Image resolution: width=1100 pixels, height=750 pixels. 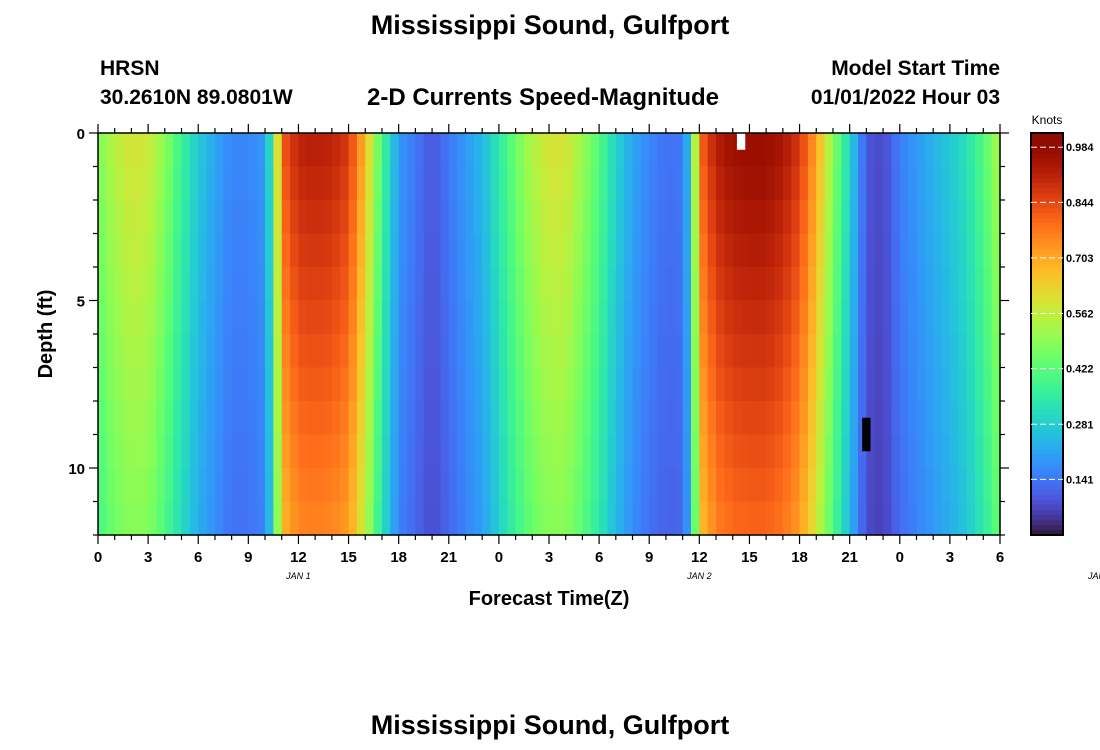 What do you see at coordinates (1000, 557) in the screenshot?
I see `x-tick-label: 6` at bounding box center [1000, 557].